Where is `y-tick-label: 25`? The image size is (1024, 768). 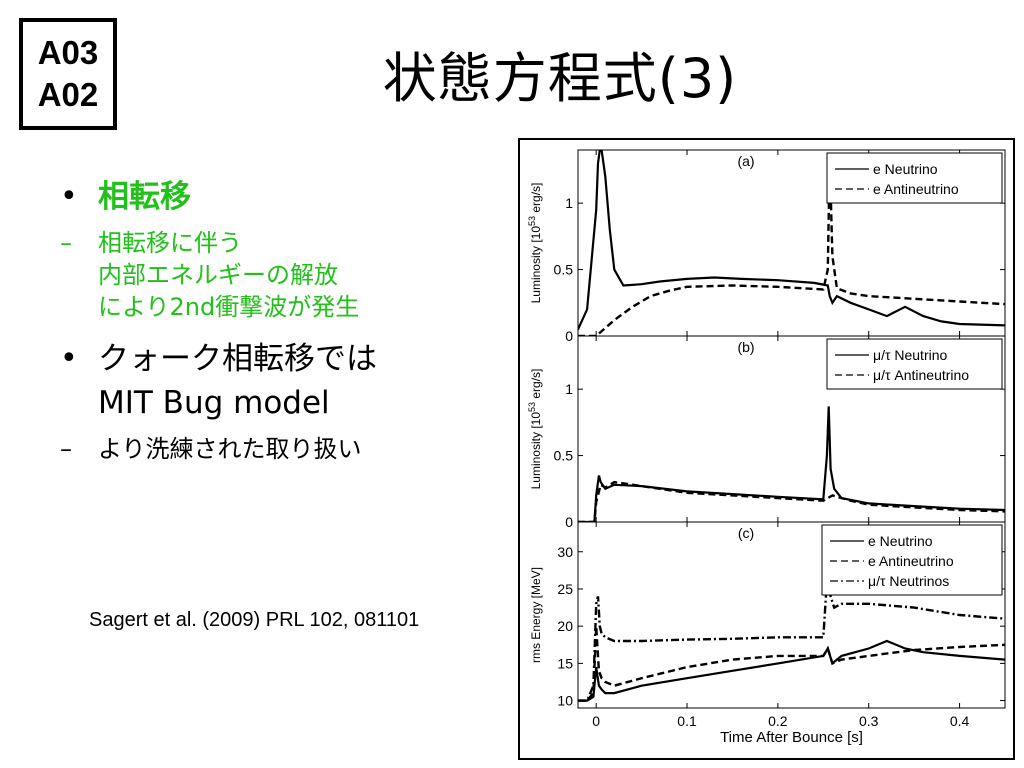
y-tick-label: 25 is located at coordinates (565, 589).